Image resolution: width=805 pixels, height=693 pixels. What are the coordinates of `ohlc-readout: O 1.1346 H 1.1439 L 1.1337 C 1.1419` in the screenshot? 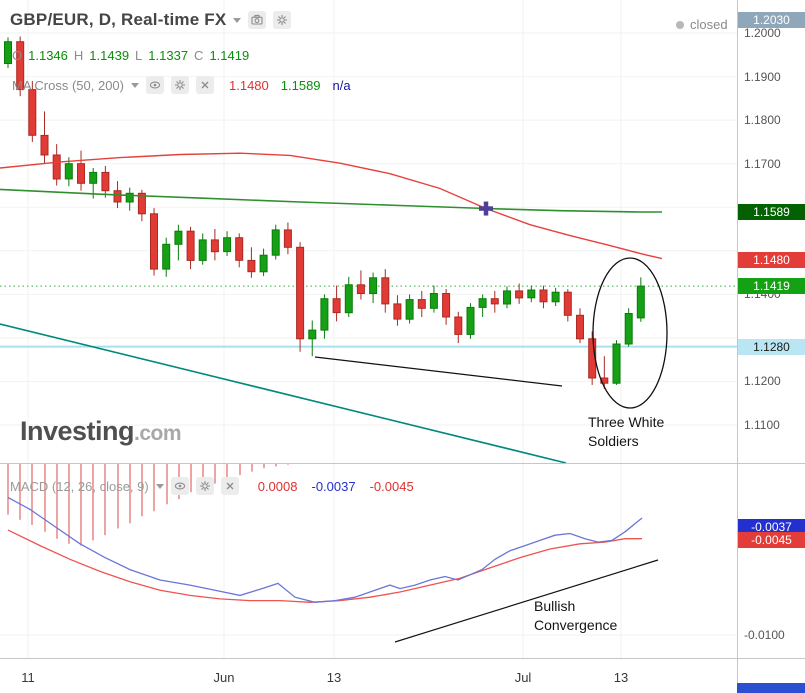 It's located at (130, 55).